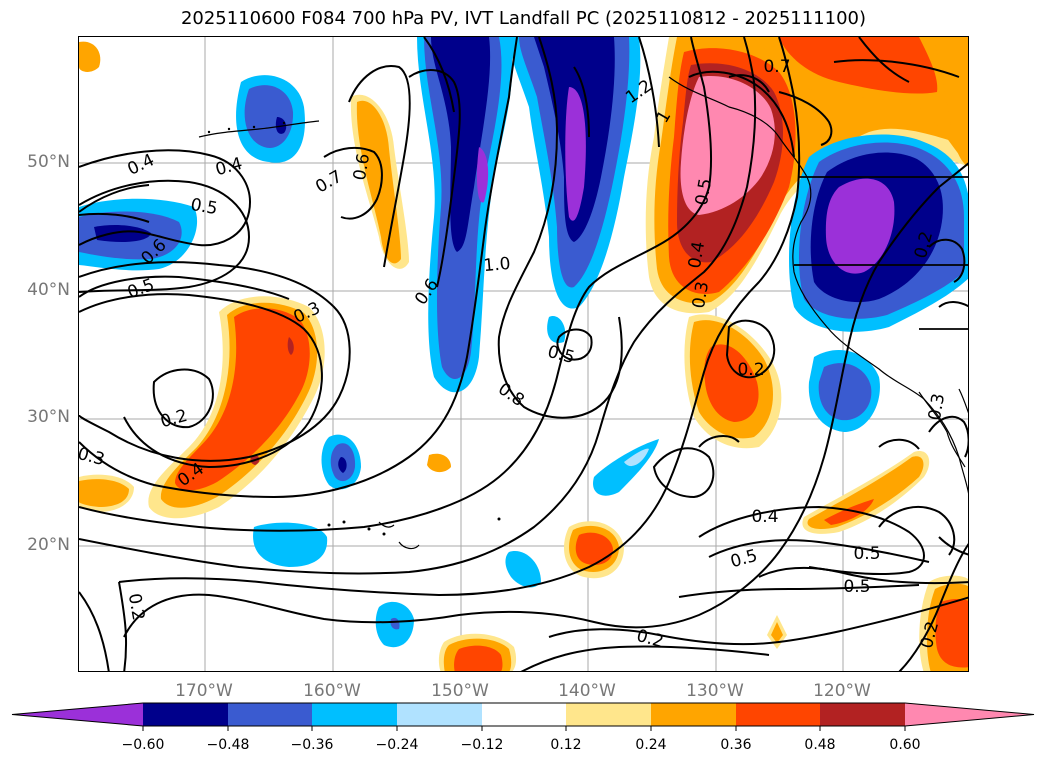 The height and width of the screenshot is (765, 1047). Describe the element at coordinates (48, 545) in the screenshot. I see `lat-label-20n: 20°N` at that location.